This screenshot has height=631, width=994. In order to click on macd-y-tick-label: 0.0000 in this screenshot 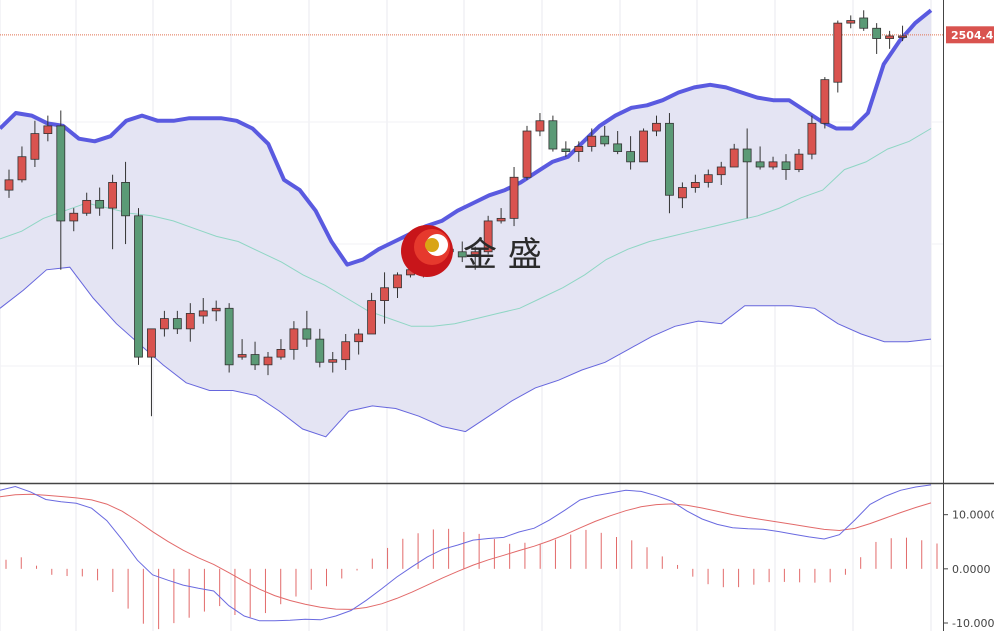, I will do `click(971, 569)`.